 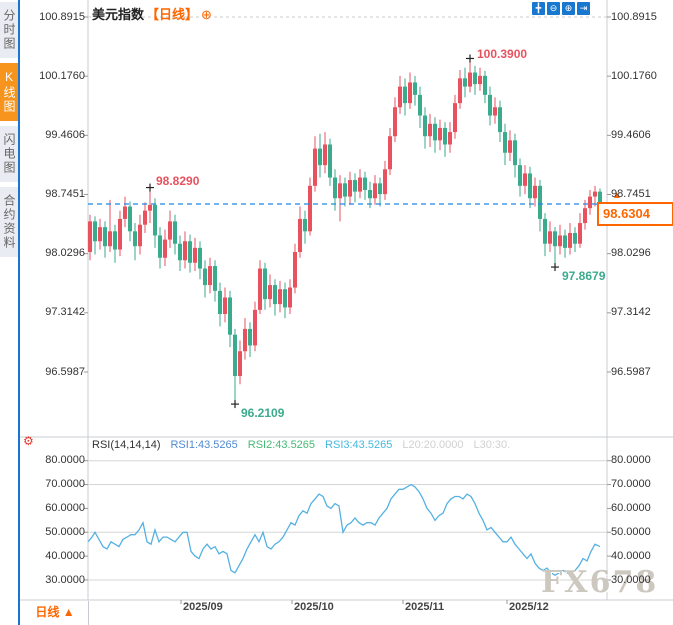 I want to click on sidebar-item-candlestick-chart: K线图, so click(x=9, y=92).